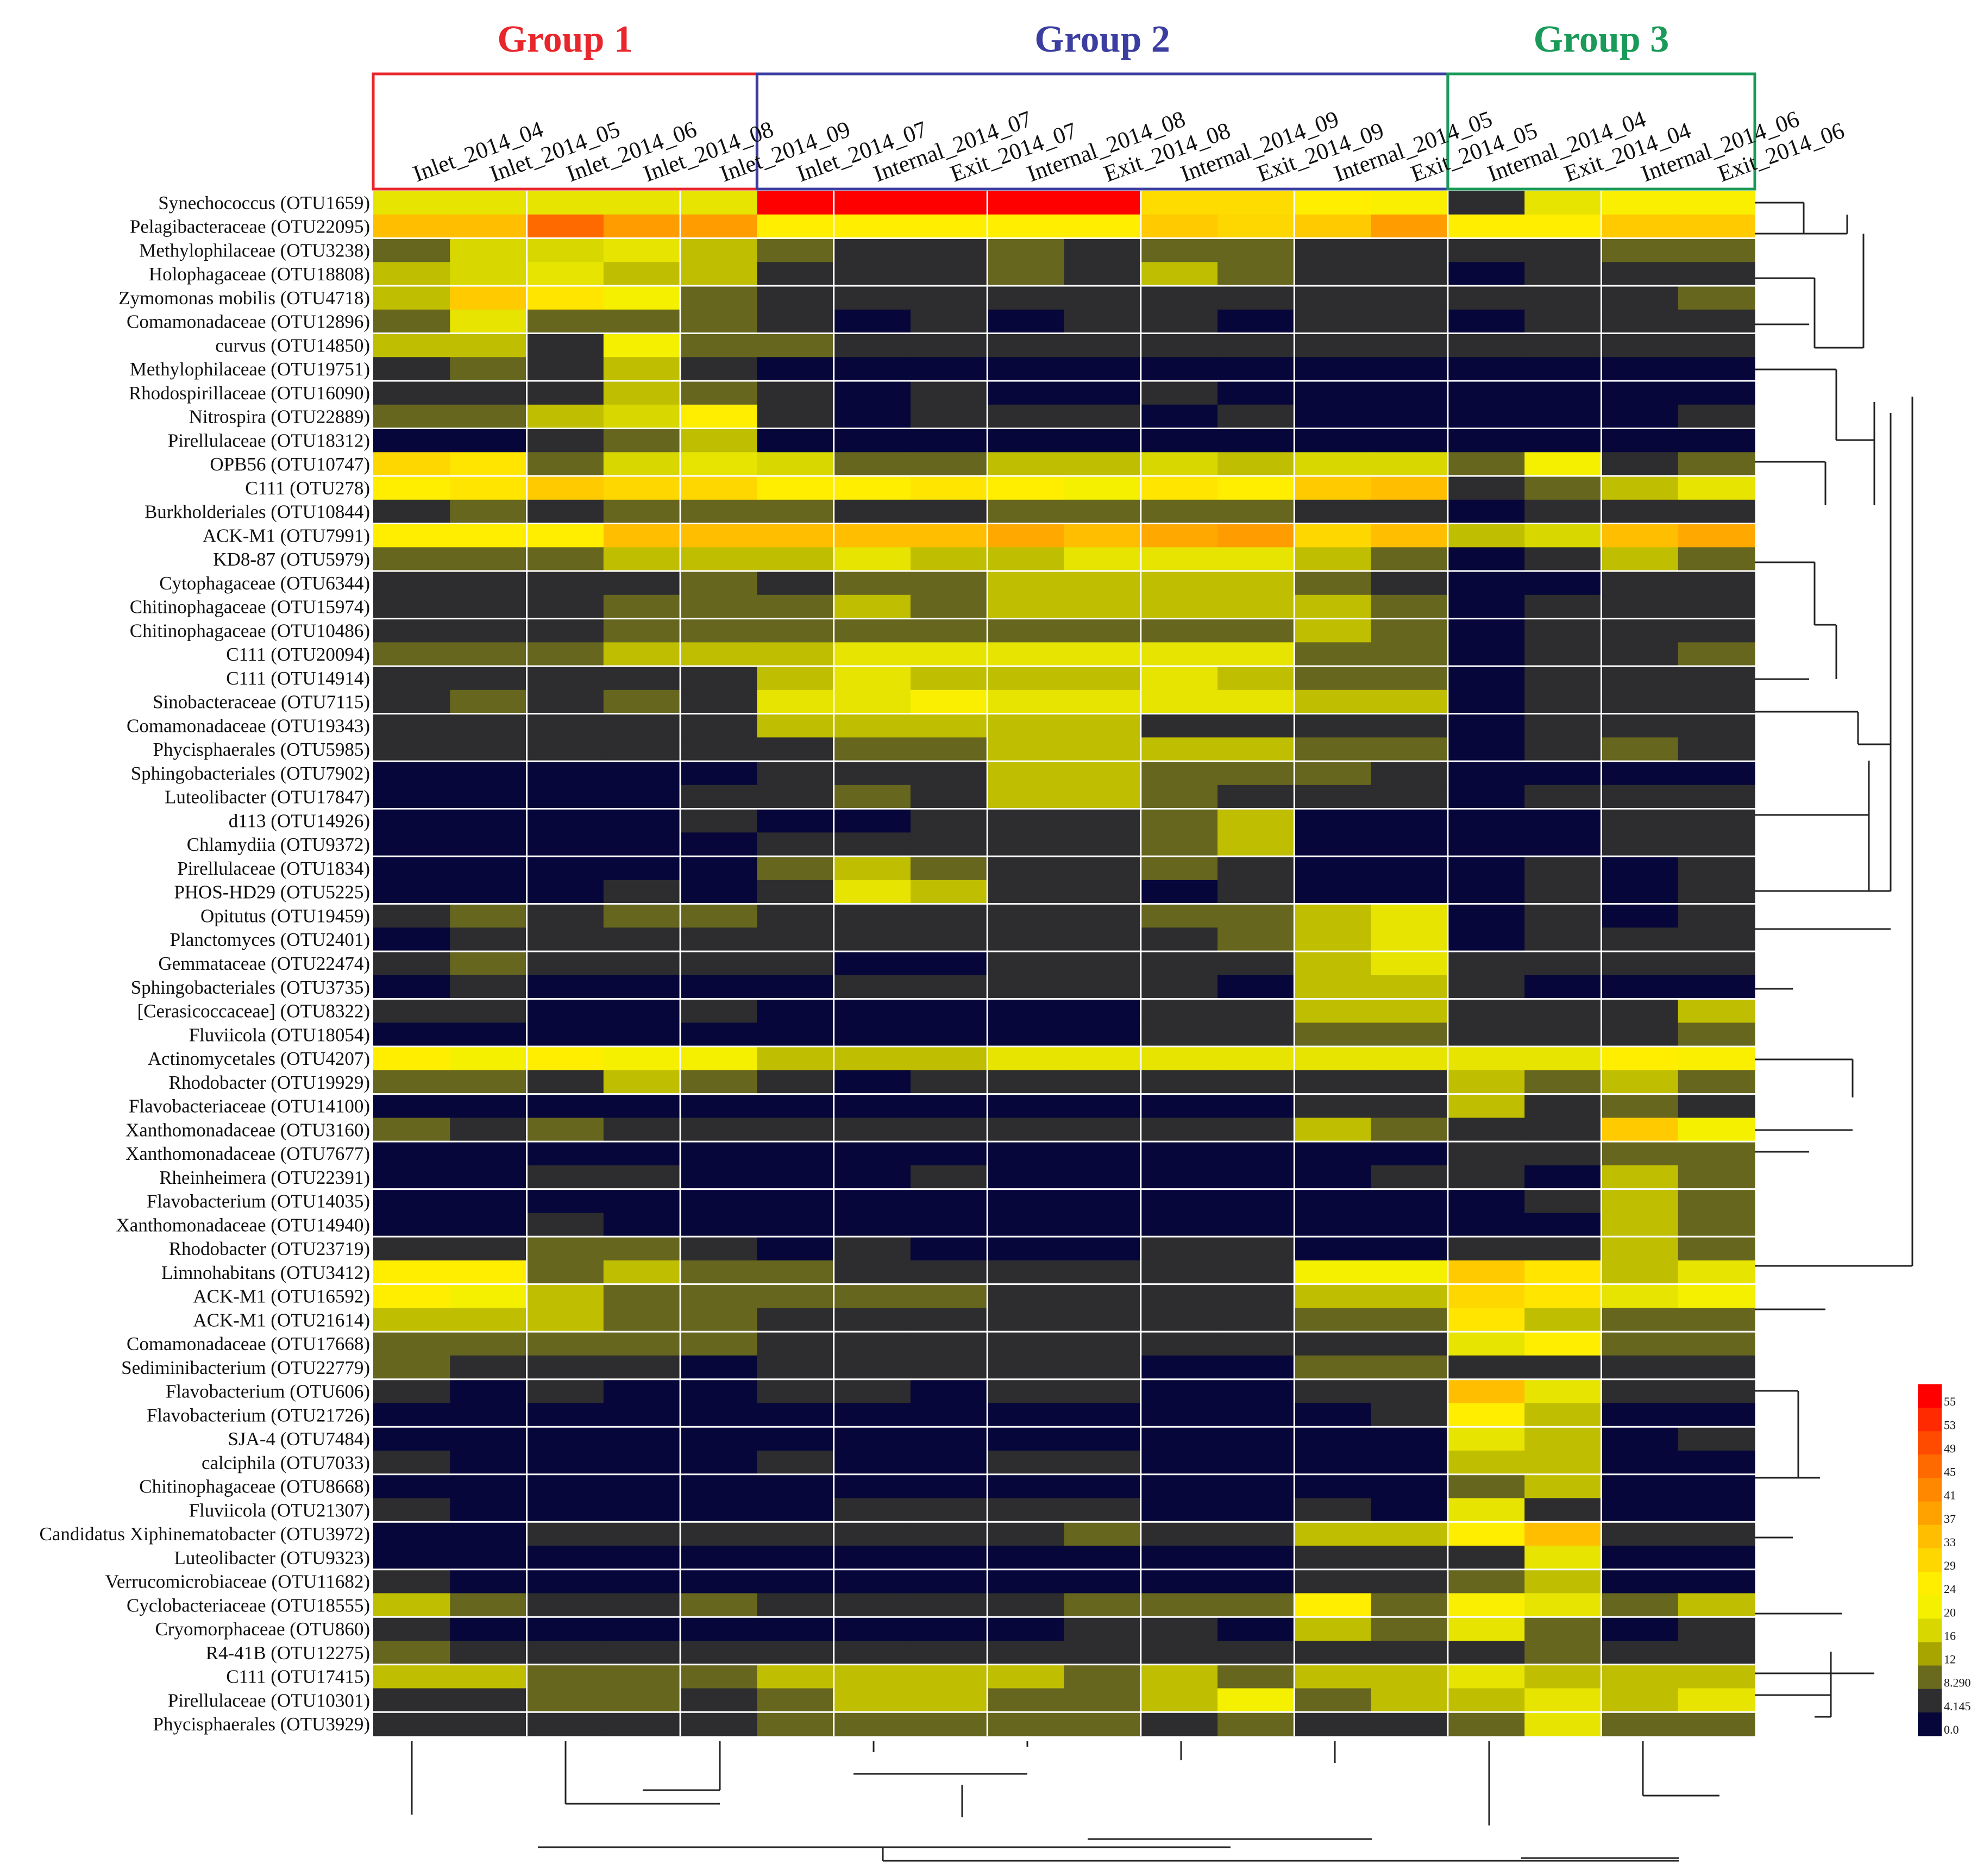  What do you see at coordinates (281, 1320) in the screenshot?
I see `row-label: ACK-M1 (OTU21614)` at bounding box center [281, 1320].